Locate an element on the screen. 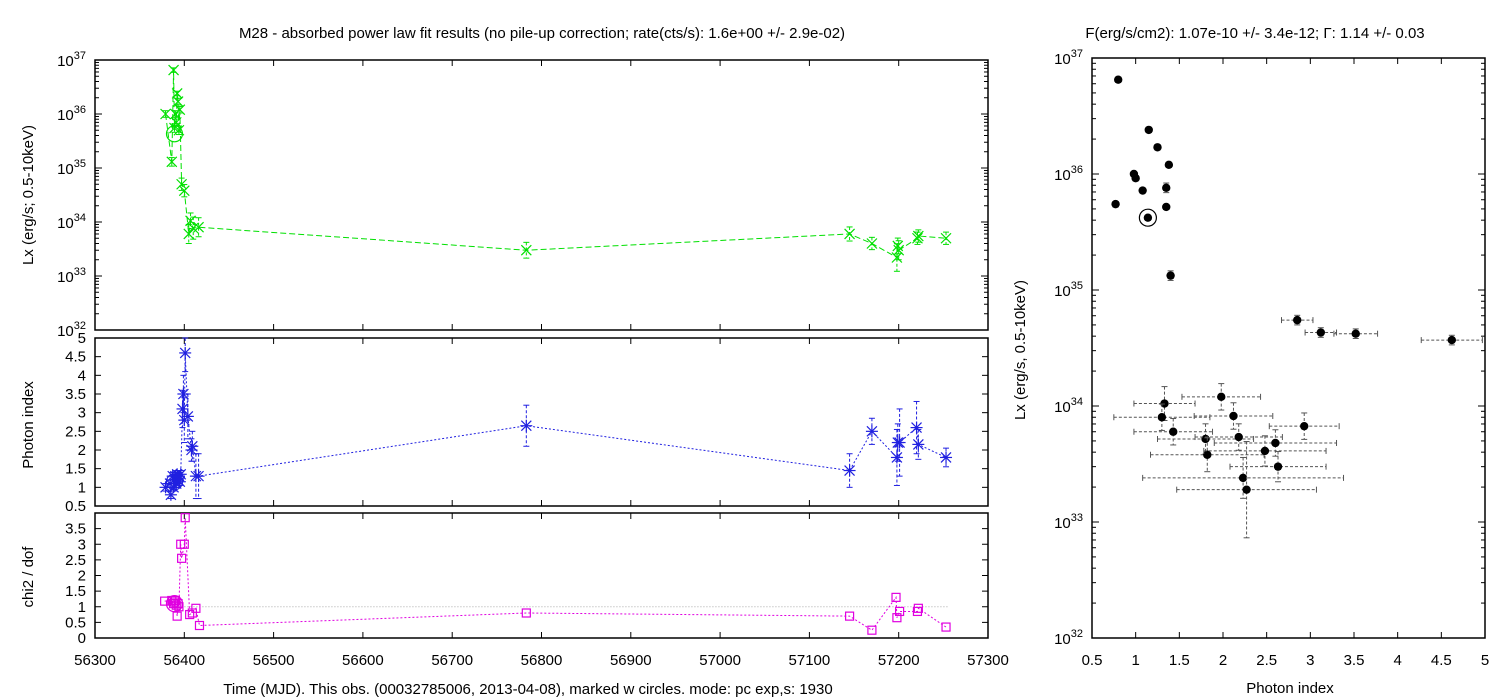  photon-index-panel-frame is located at coordinates (541, 422).